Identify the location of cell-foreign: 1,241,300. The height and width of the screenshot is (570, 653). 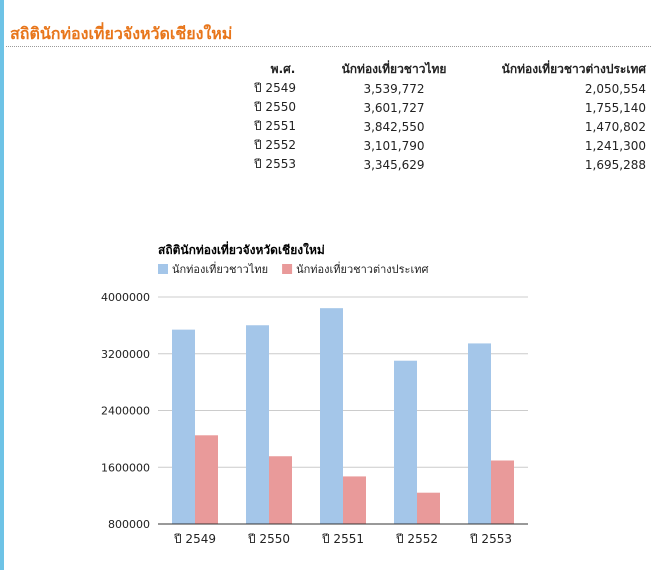
(615, 145).